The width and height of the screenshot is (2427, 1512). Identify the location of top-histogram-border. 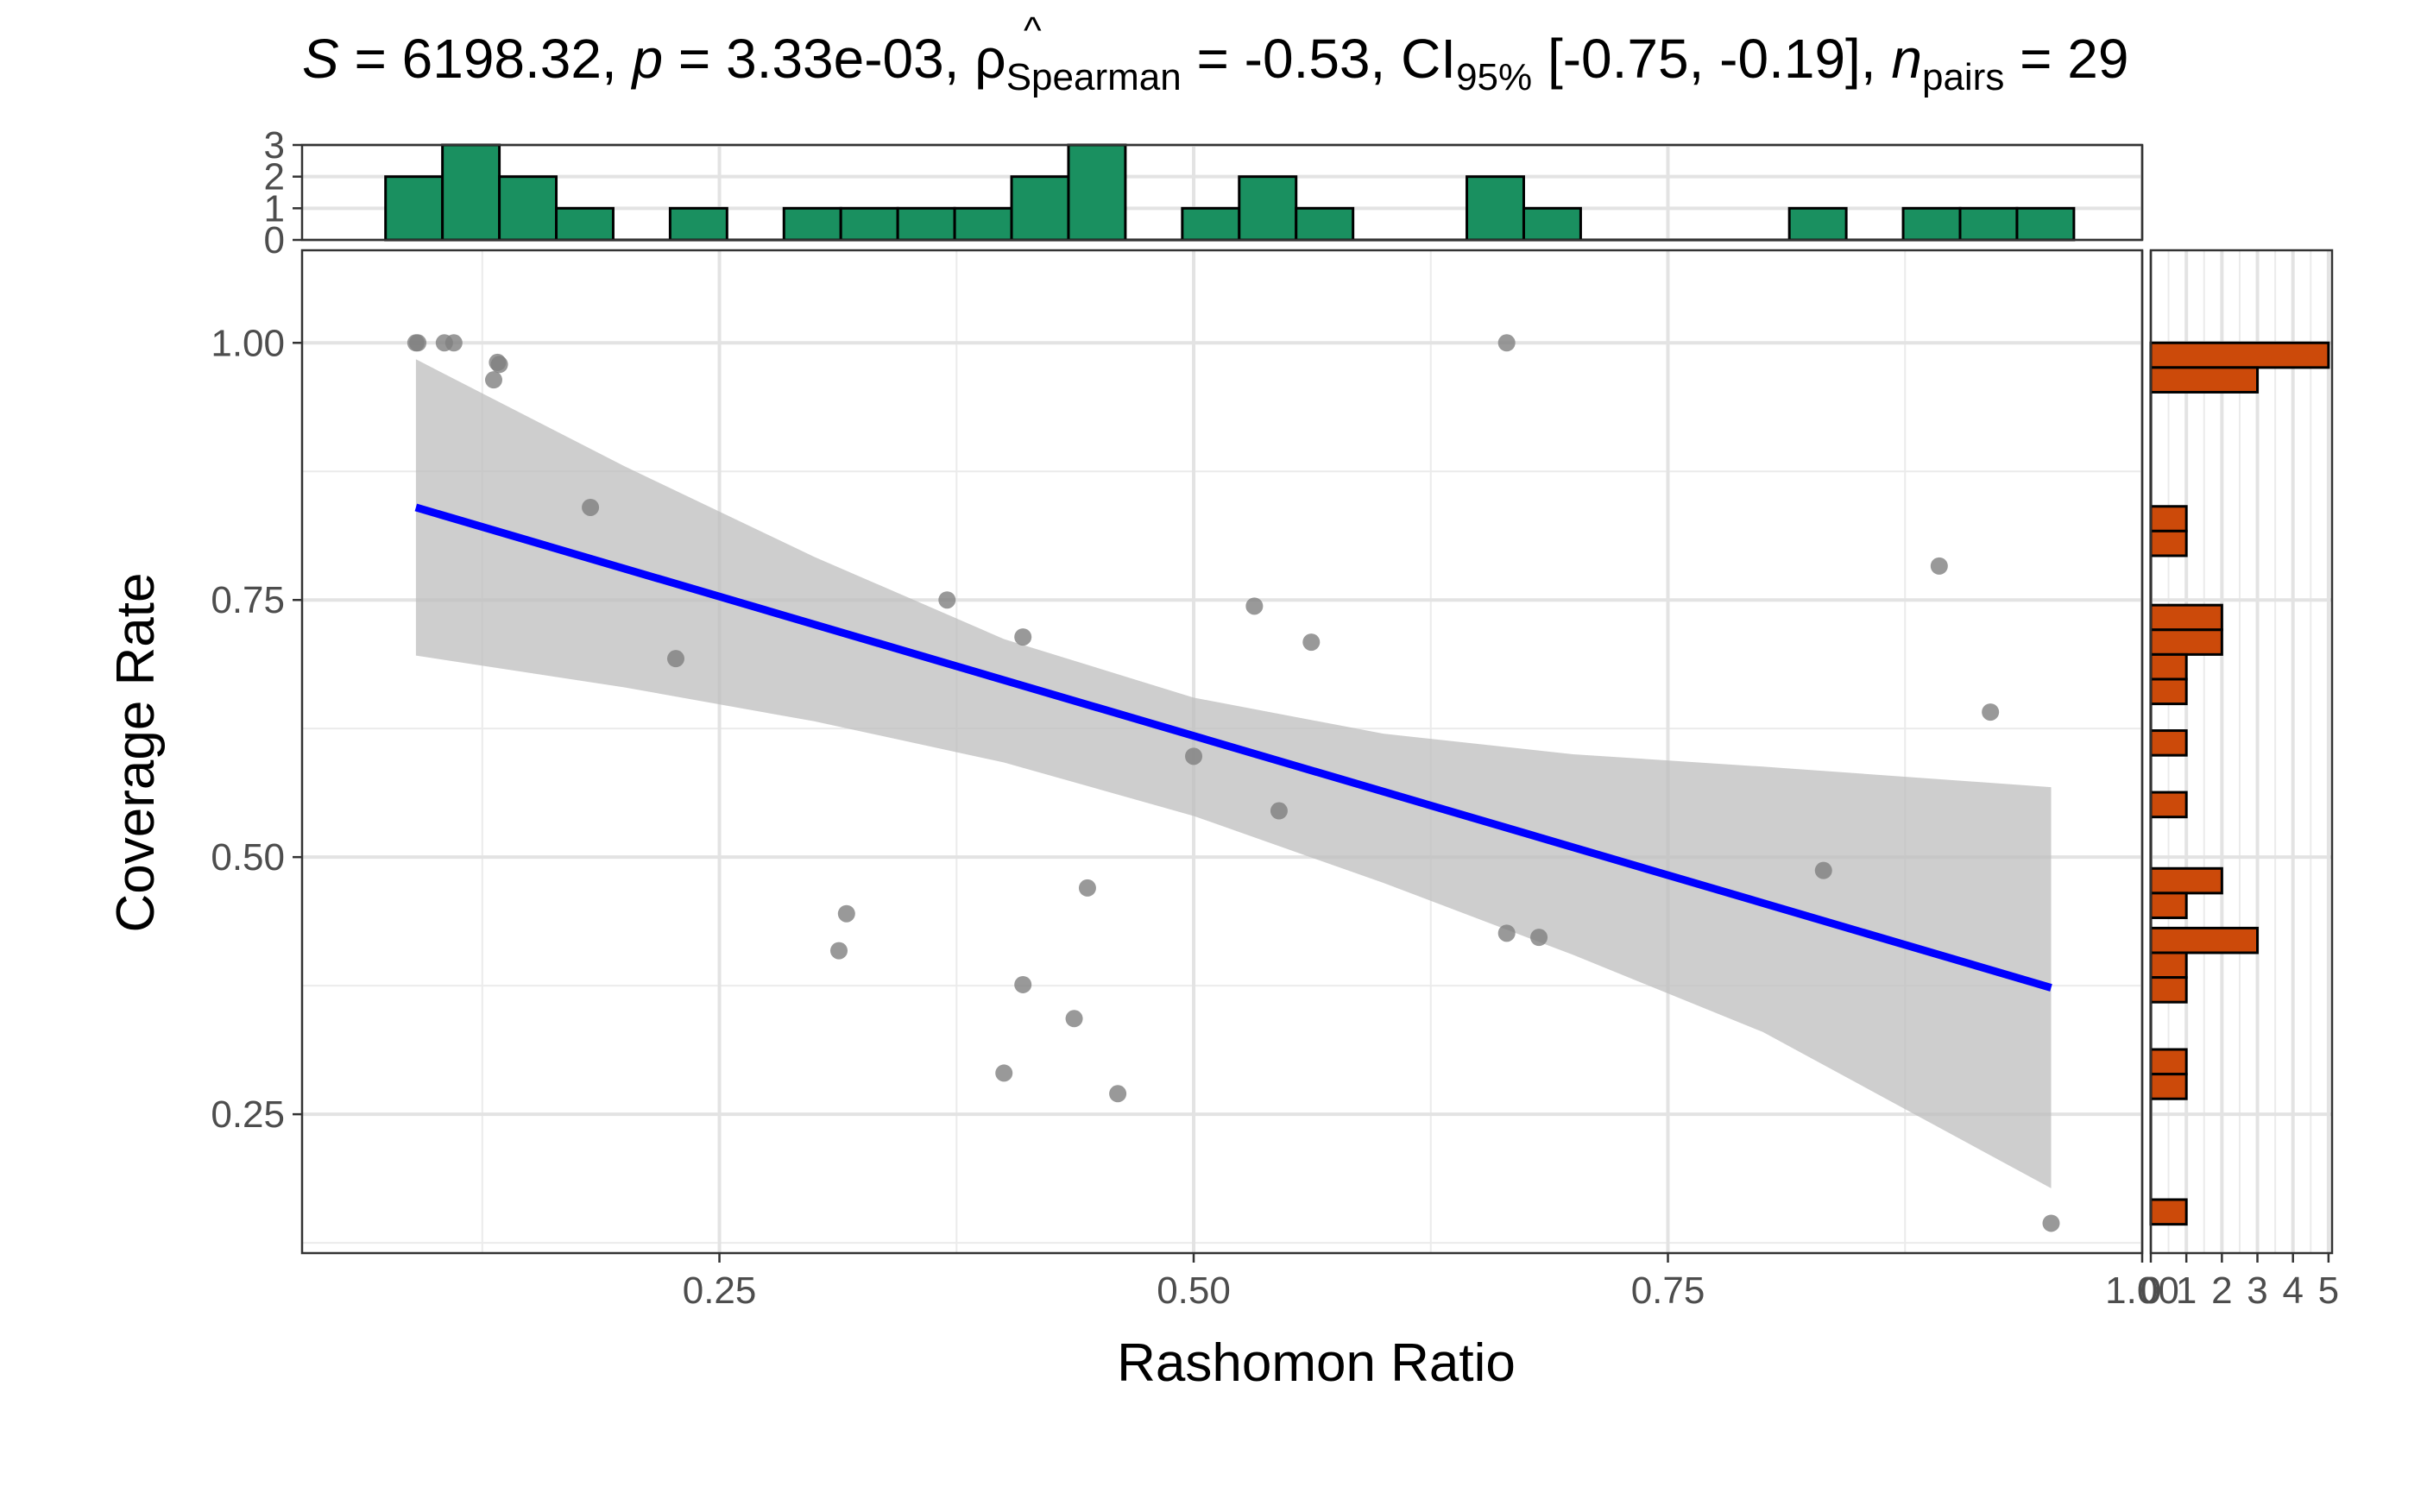
(1222, 193).